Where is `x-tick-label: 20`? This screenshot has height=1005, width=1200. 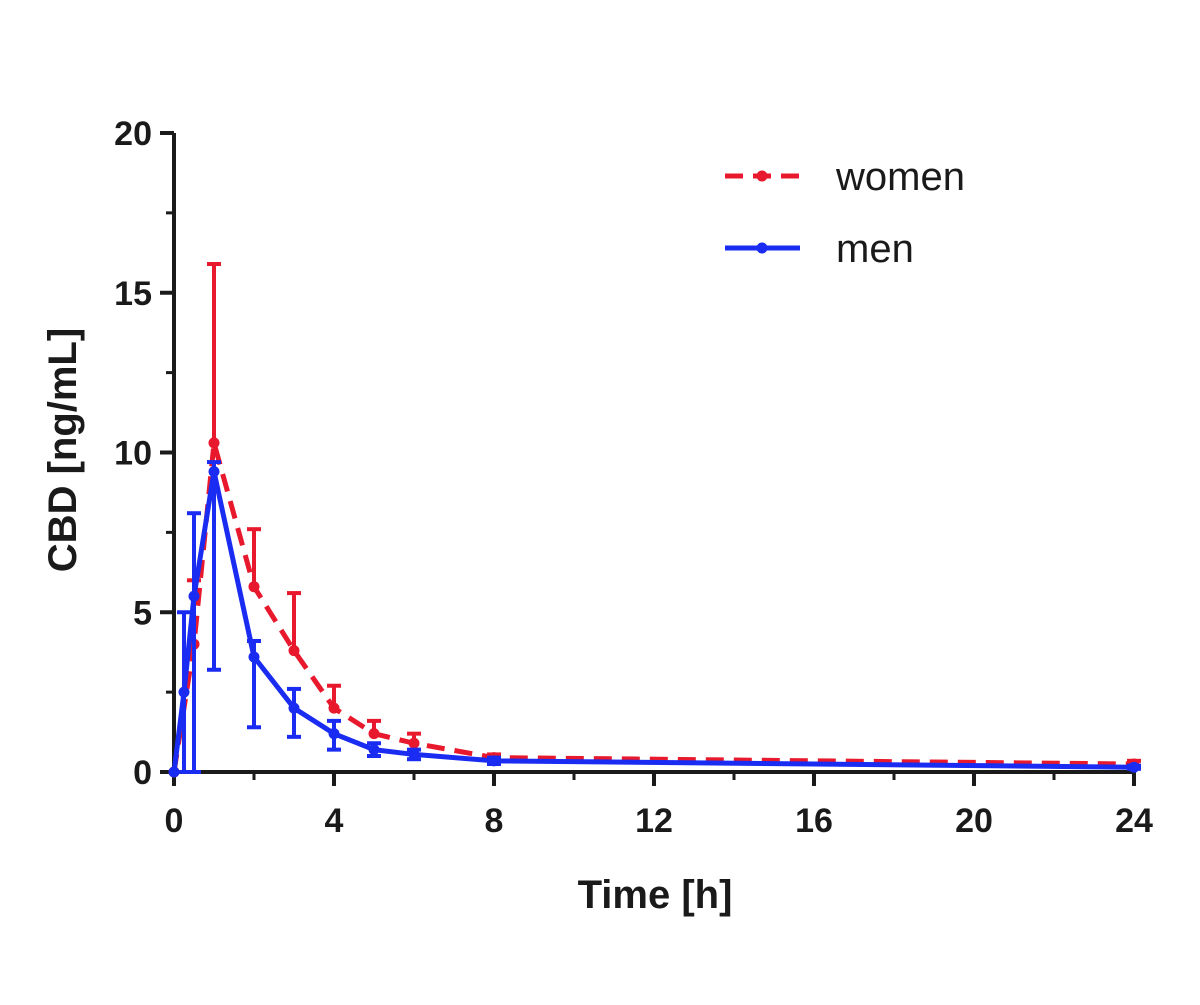
x-tick-label: 20 is located at coordinates (974, 821).